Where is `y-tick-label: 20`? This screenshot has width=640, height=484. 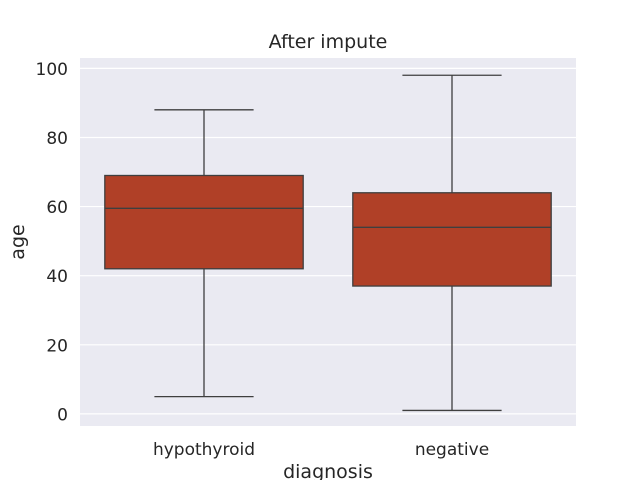
y-tick-label: 20 is located at coordinates (57, 346).